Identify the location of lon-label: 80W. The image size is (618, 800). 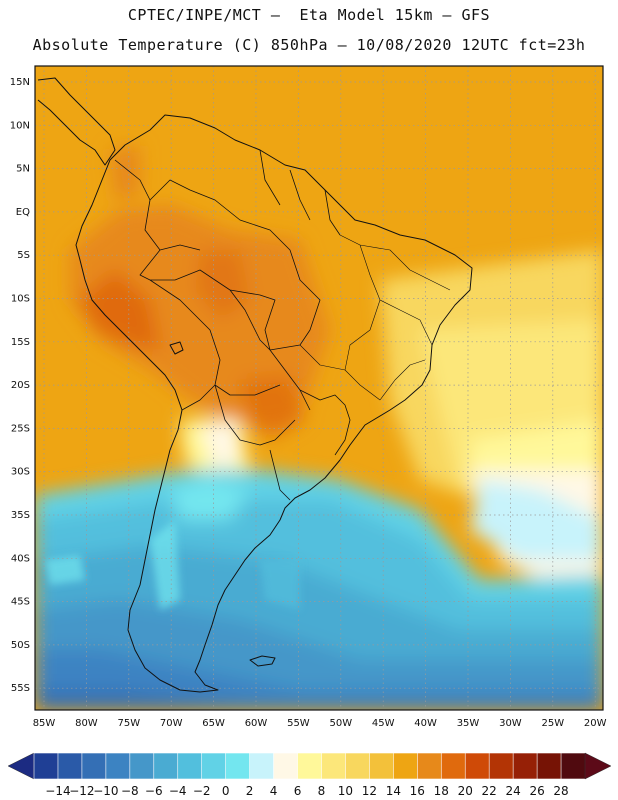
(86, 723).